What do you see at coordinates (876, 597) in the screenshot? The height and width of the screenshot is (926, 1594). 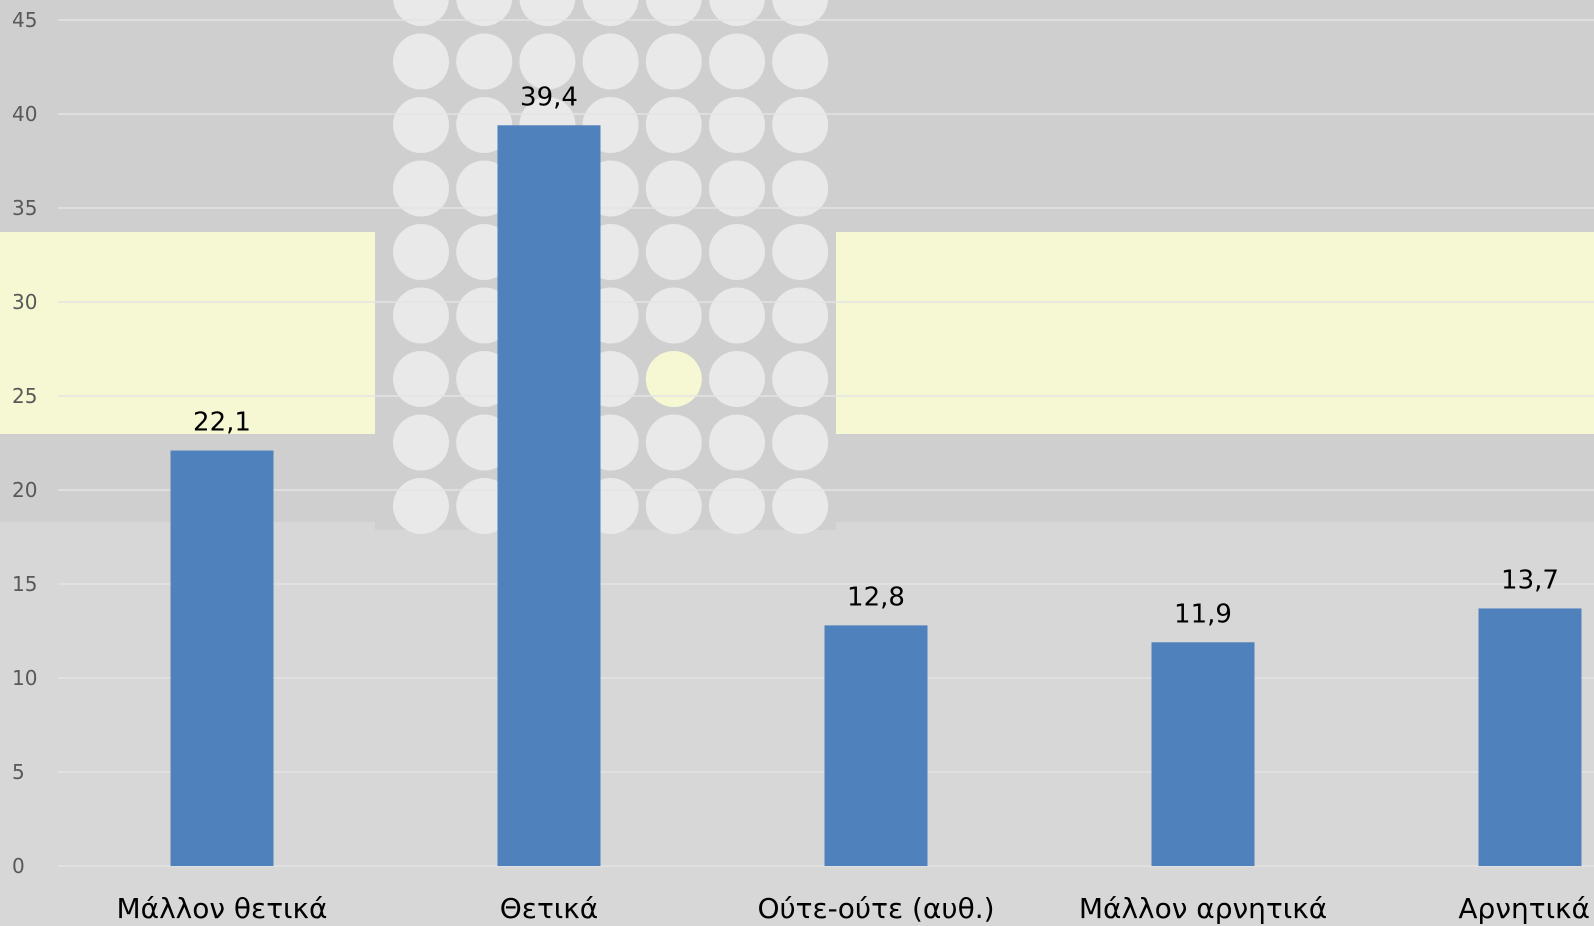 I see `data-label: 12,8` at bounding box center [876, 597].